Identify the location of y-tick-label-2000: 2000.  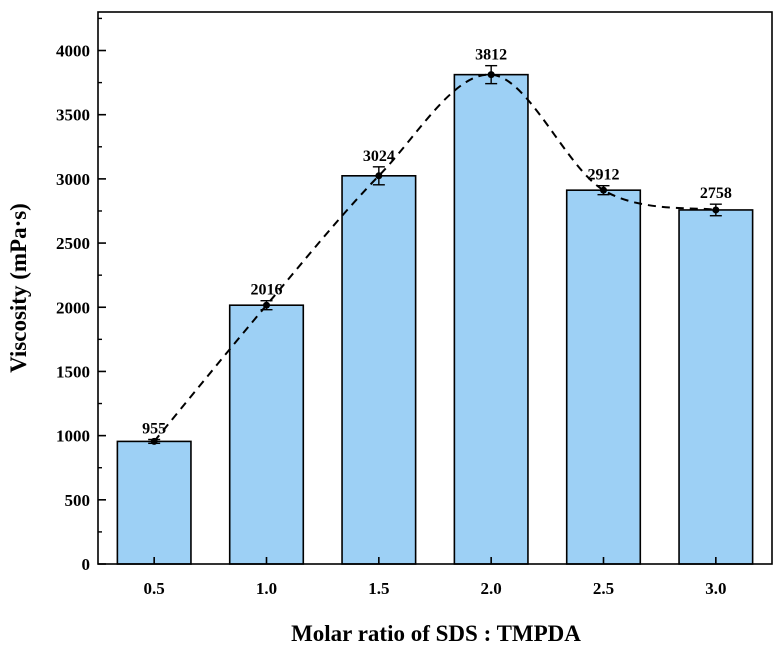
(73, 307).